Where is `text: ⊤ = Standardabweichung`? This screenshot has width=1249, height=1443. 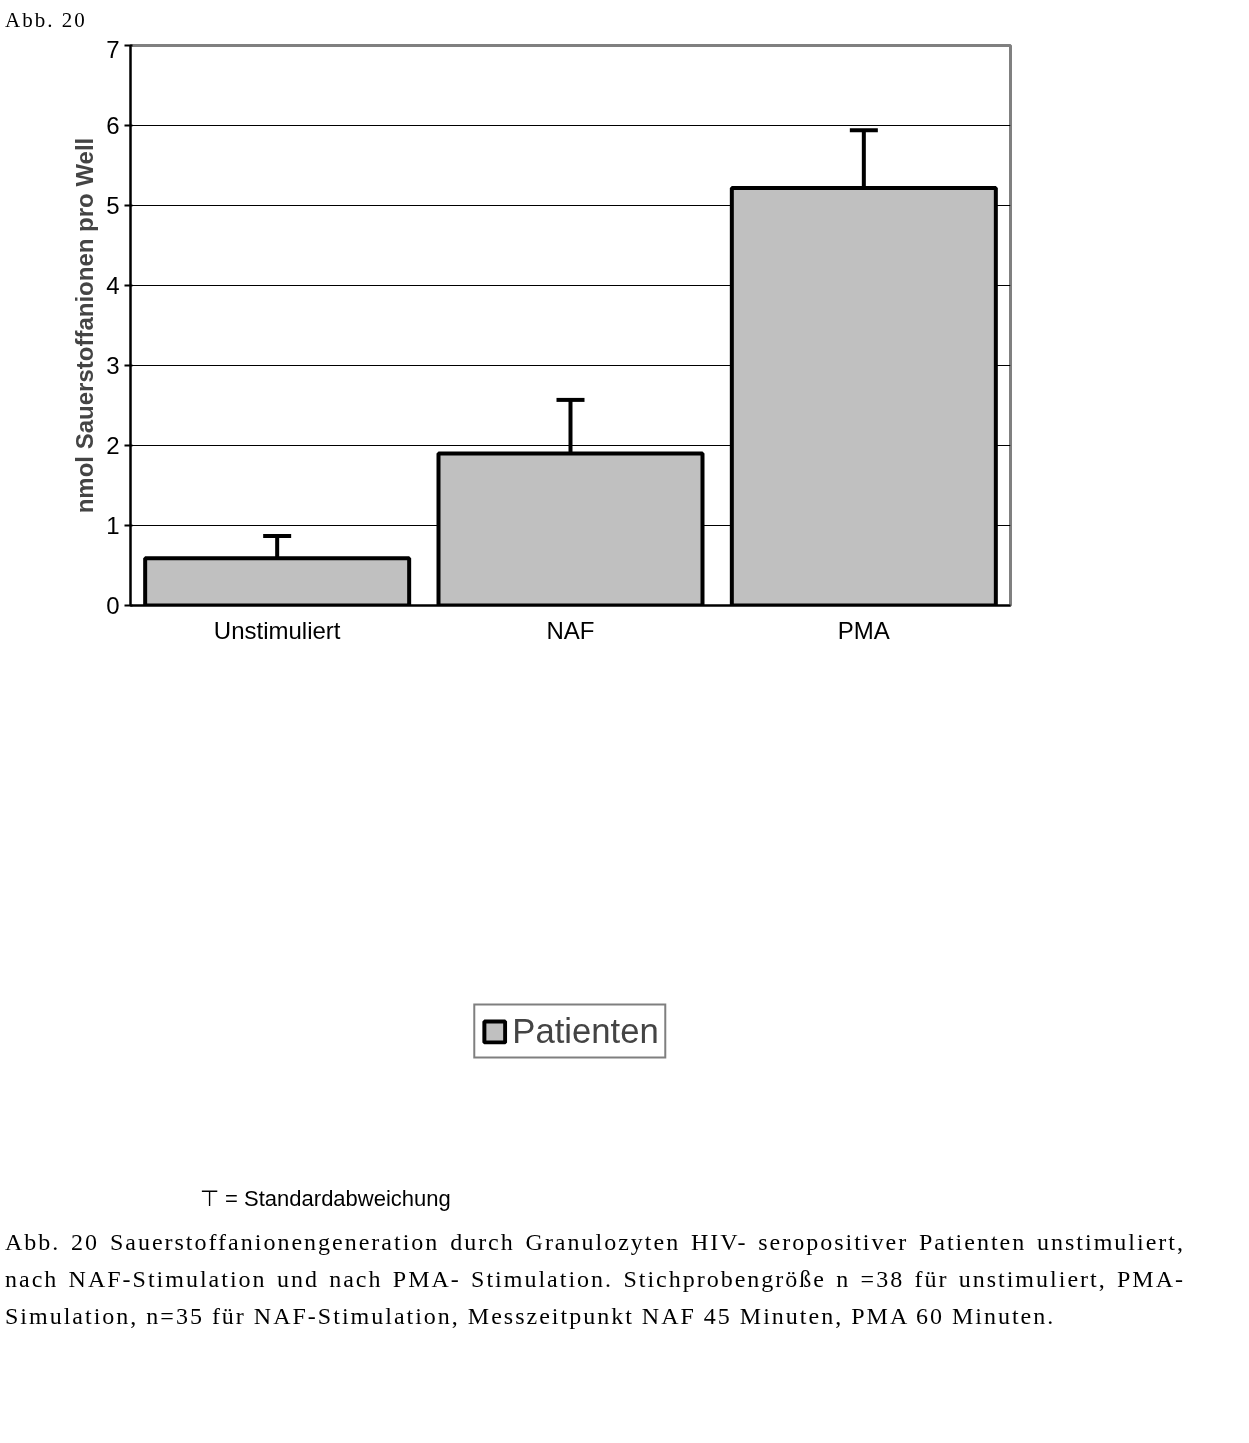 text: ⊤ = Standardabweichung is located at coordinates (325, 1199).